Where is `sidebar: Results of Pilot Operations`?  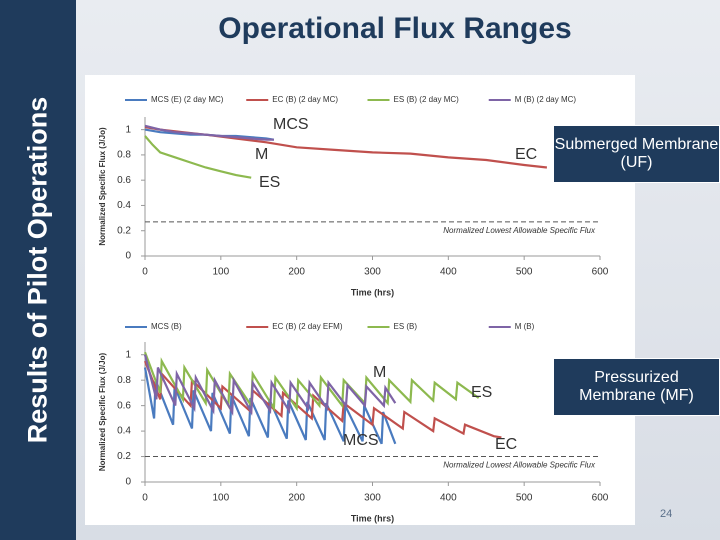
sidebar: Results of Pilot Operations is located at coordinates (38, 270).